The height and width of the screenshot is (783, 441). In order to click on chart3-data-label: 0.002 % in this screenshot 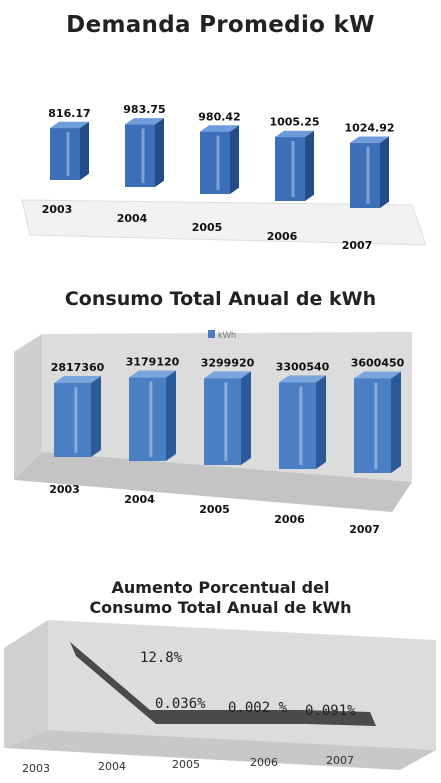, I will do `click(258, 708)`.